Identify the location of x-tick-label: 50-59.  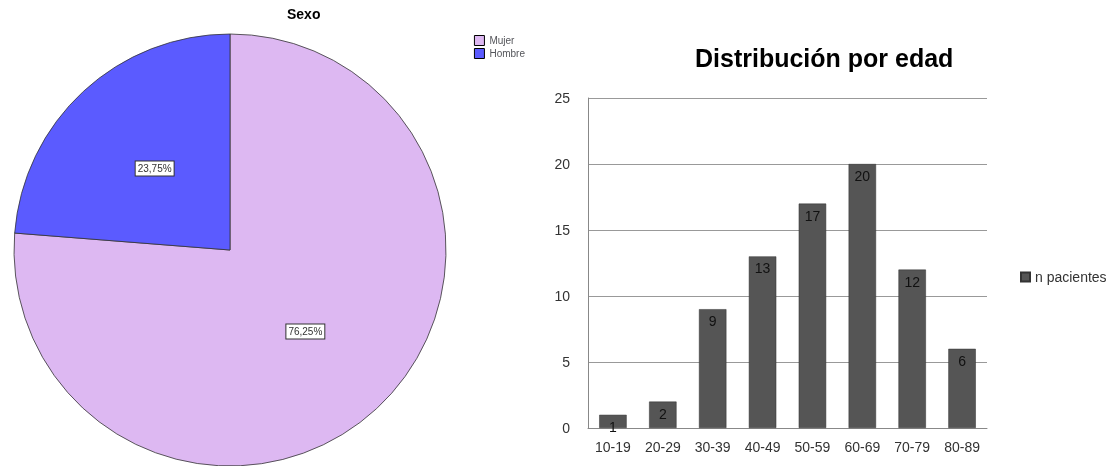
(812, 447).